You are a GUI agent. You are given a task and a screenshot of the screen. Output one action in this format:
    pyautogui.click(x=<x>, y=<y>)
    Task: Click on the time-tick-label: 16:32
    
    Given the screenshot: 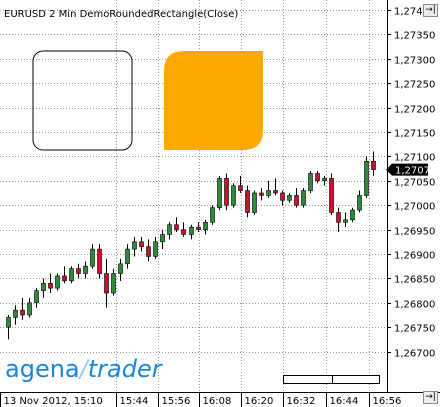 What is the action you would take?
    pyautogui.click(x=301, y=401)
    